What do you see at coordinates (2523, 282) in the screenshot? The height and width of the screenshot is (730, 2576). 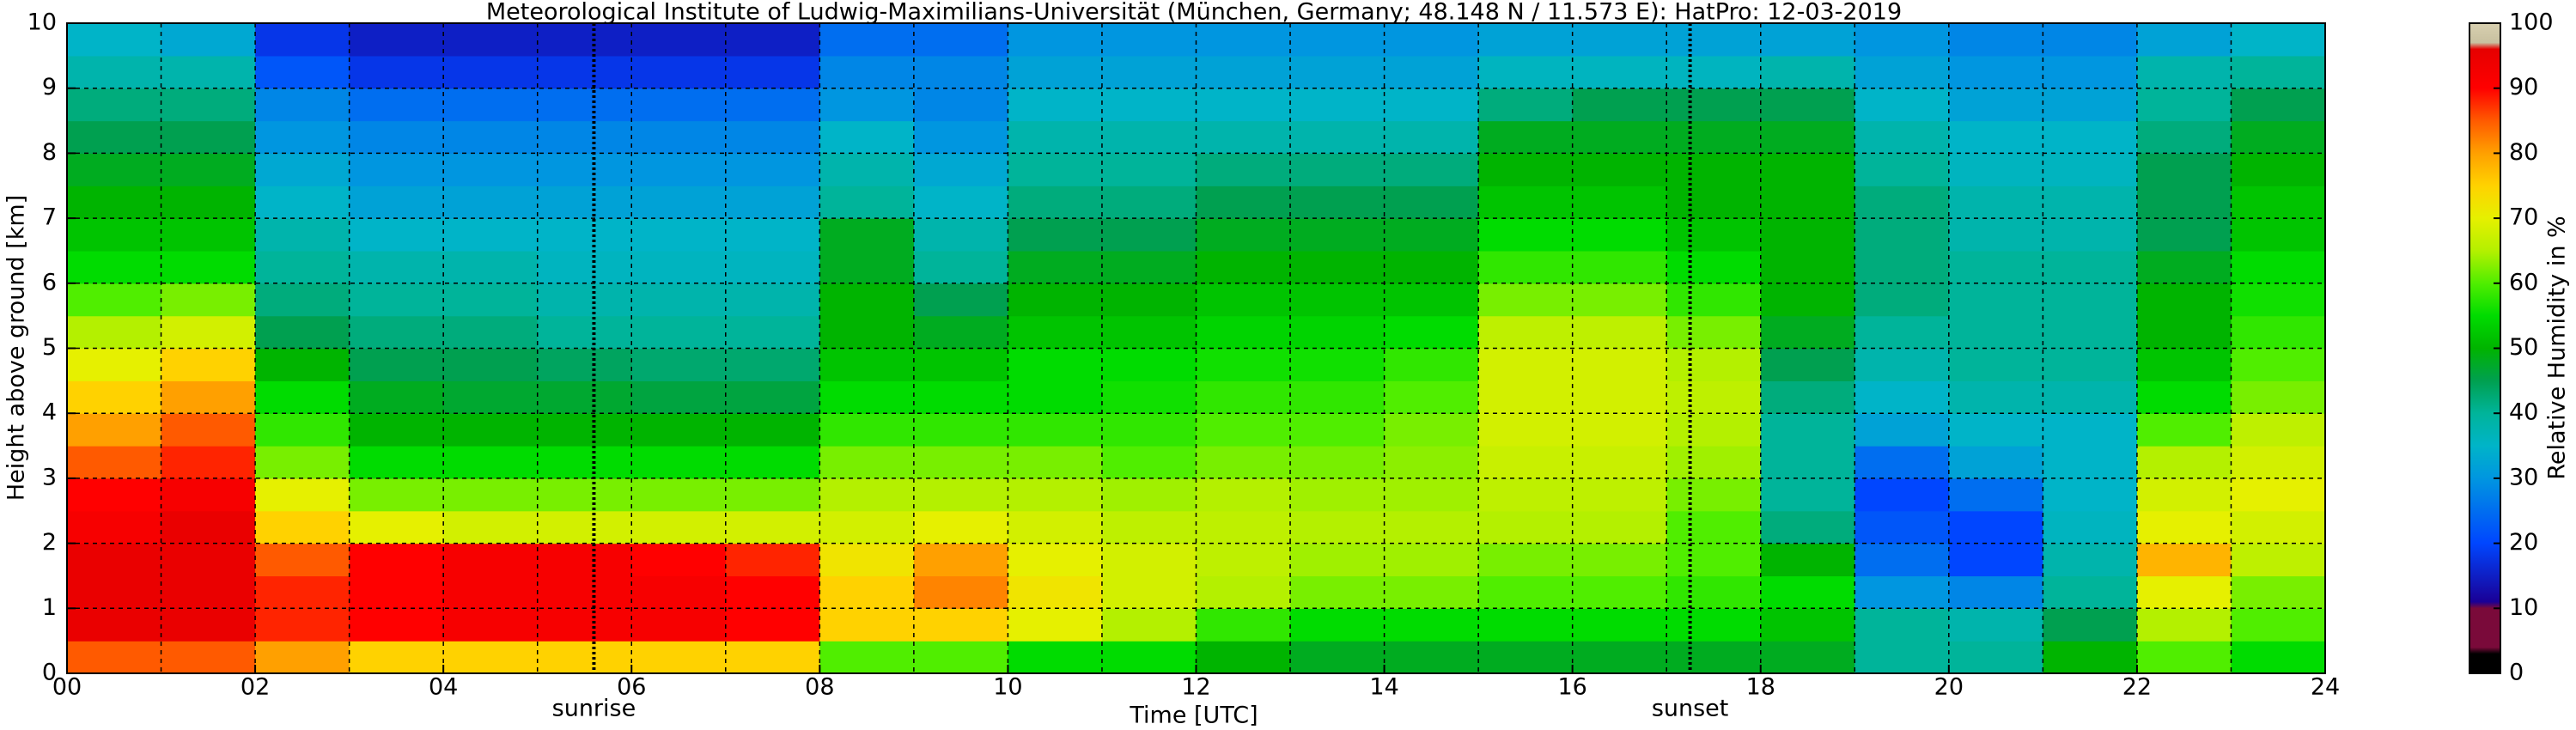 I see `colorbar-tick-label: 60` at bounding box center [2523, 282].